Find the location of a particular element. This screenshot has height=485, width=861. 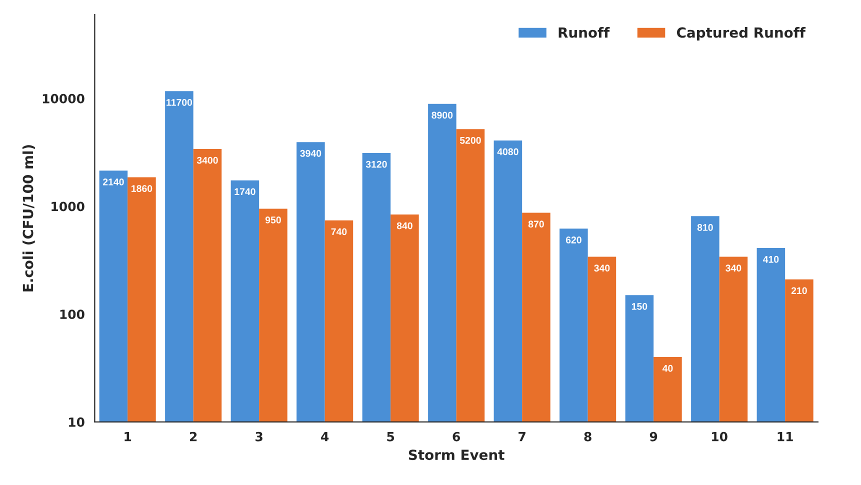

x-tick-label: 5 is located at coordinates (390, 437).